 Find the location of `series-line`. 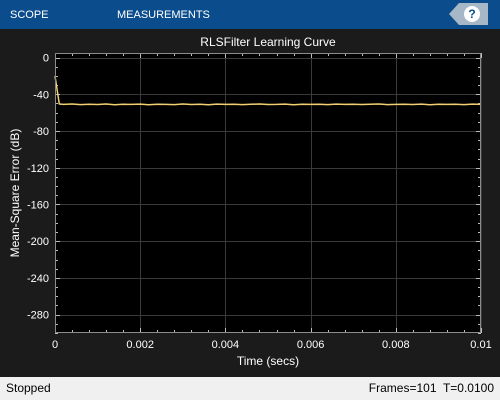

series-line is located at coordinates (268, 90).